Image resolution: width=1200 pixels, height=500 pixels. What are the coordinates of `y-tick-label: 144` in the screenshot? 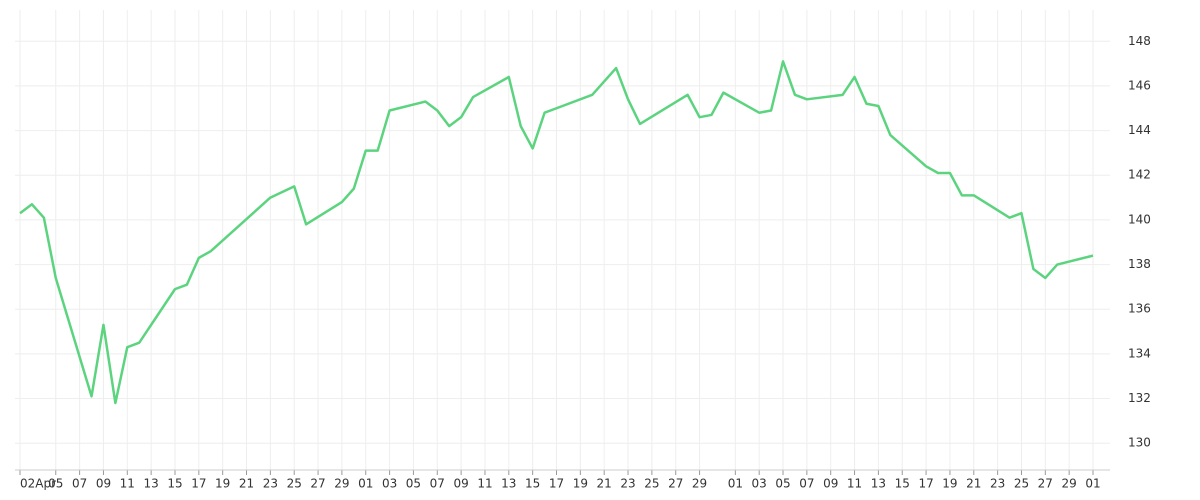 It's located at (1139, 130).